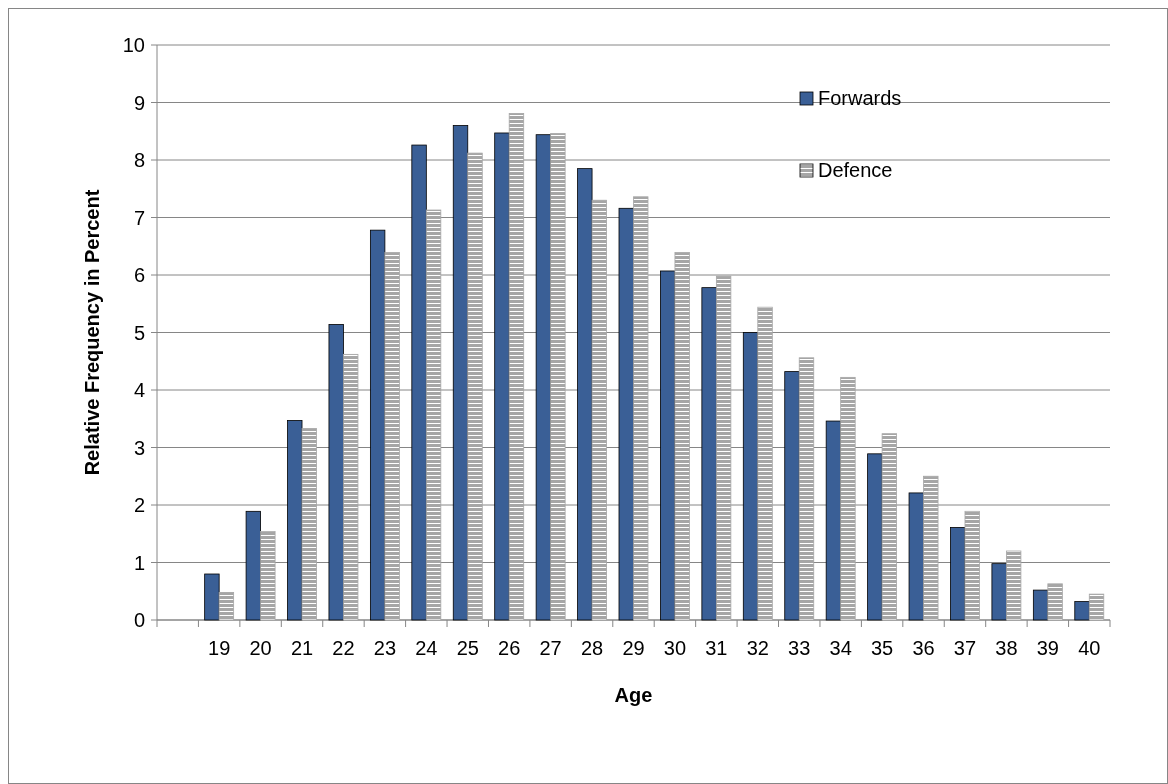 The image size is (1168, 784). What do you see at coordinates (799, 648) in the screenshot?
I see `x-tick-label: 33` at bounding box center [799, 648].